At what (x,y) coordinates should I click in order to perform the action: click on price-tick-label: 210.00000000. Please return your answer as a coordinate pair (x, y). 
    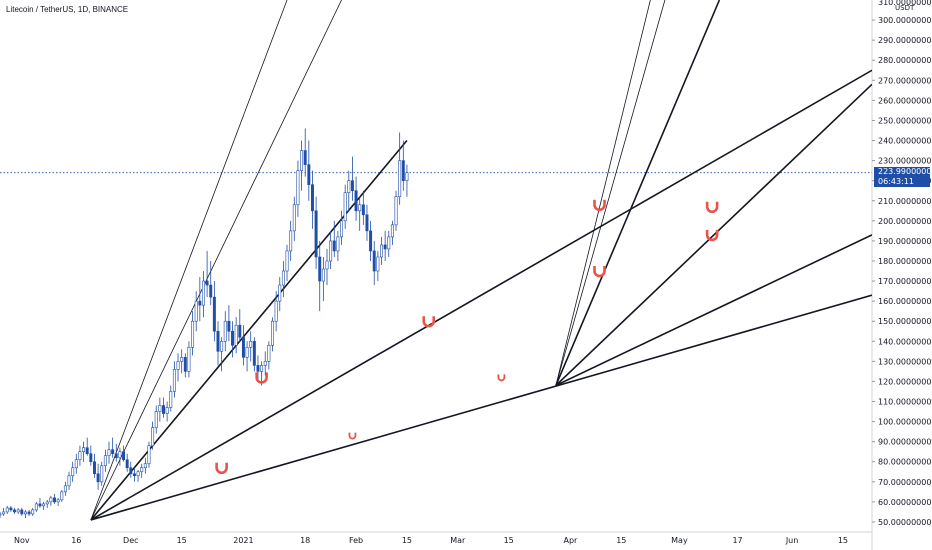
    Looking at the image, I should click on (905, 201).